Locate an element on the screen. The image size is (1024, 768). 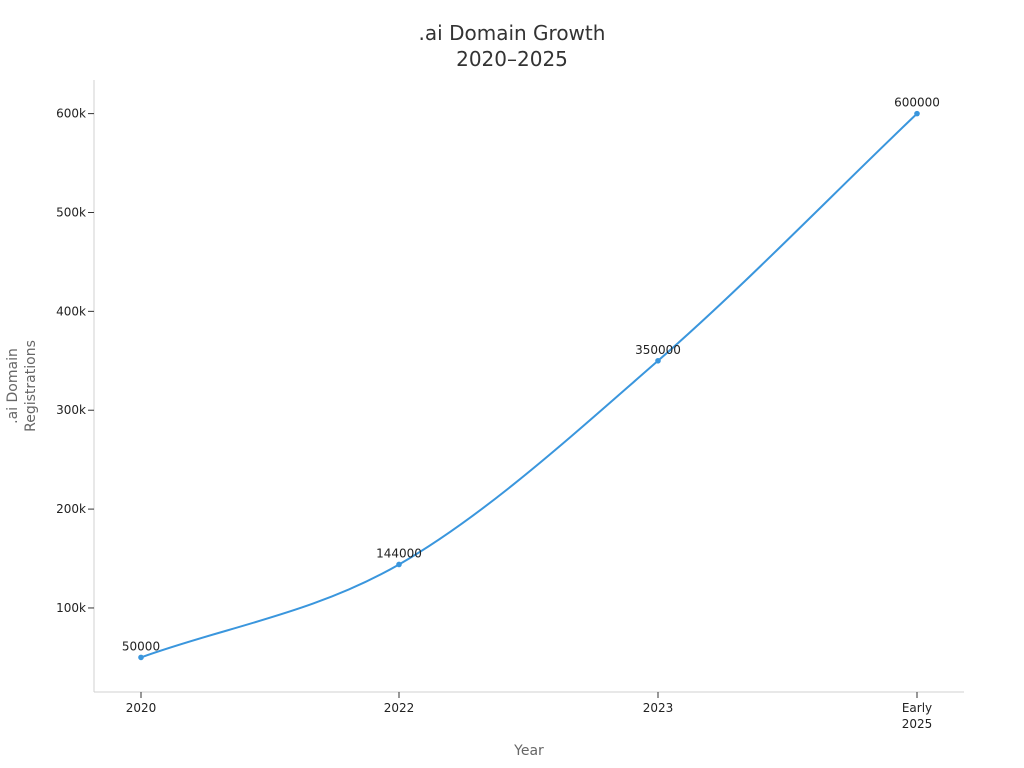
x-axis-title: Year is located at coordinates (528, 751).